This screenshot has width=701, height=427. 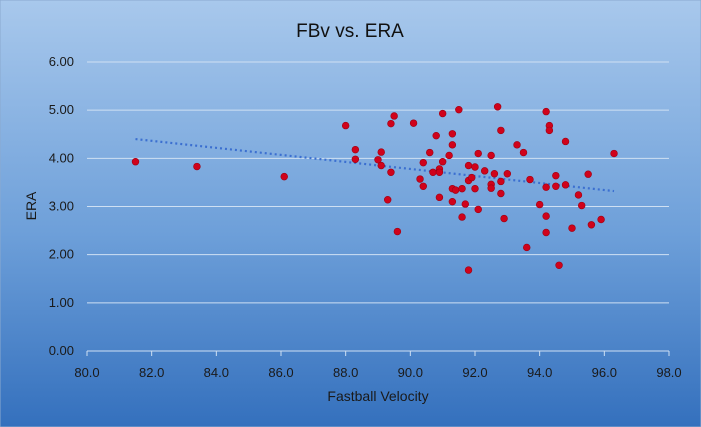 What do you see at coordinates (31, 205) in the screenshot?
I see `y-axis-title: ERA` at bounding box center [31, 205].